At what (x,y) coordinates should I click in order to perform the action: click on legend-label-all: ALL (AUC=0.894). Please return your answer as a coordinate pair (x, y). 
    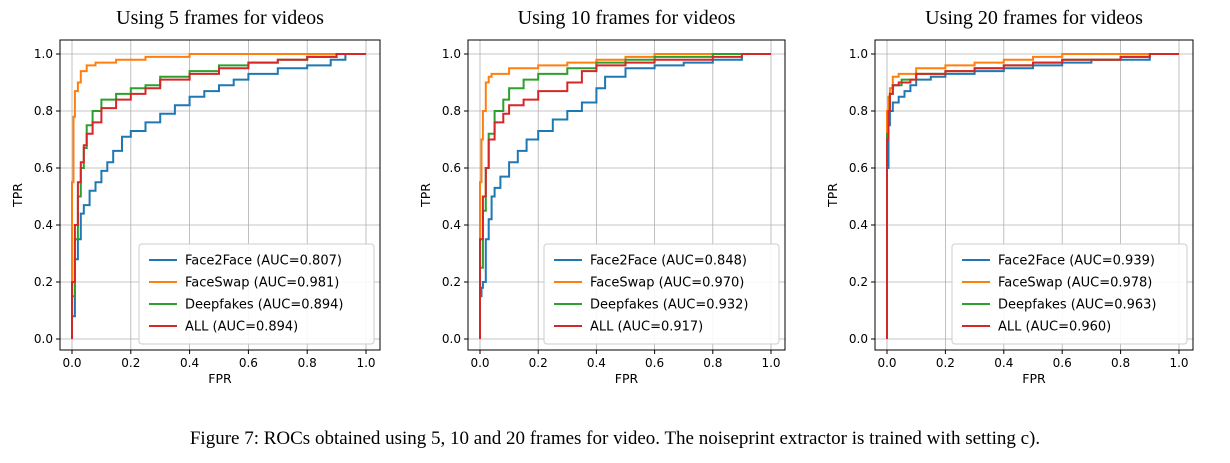
    Looking at the image, I should click on (241, 327).